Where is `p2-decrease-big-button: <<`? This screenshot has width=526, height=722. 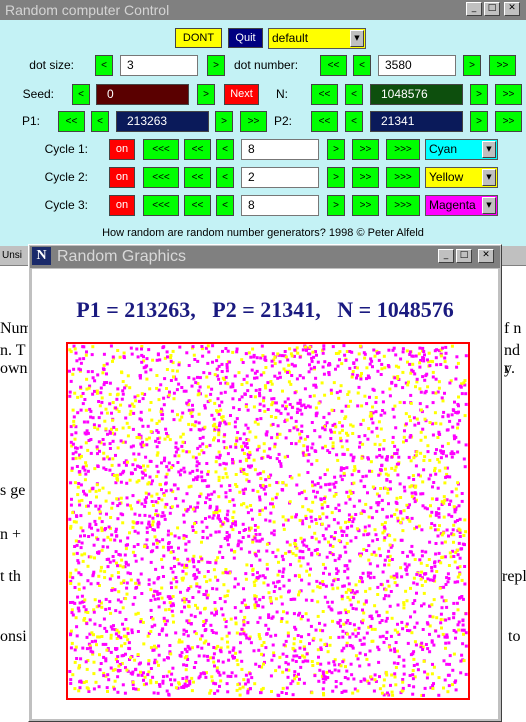 p2-decrease-big-button: << is located at coordinates (324, 121).